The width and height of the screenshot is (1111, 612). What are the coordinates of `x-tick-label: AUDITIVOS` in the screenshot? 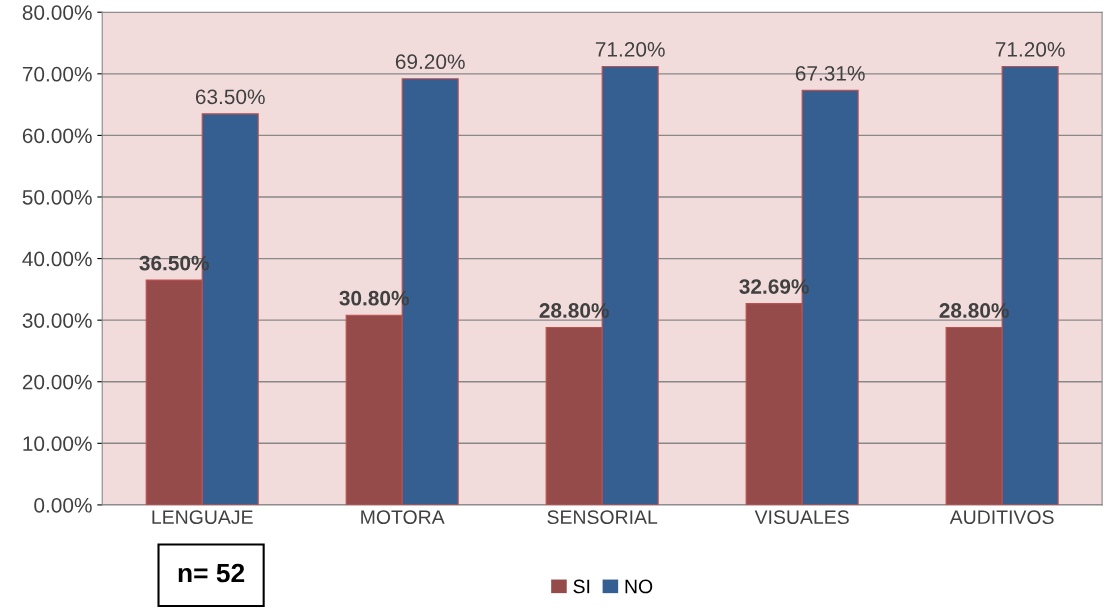 It's located at (1001, 517).